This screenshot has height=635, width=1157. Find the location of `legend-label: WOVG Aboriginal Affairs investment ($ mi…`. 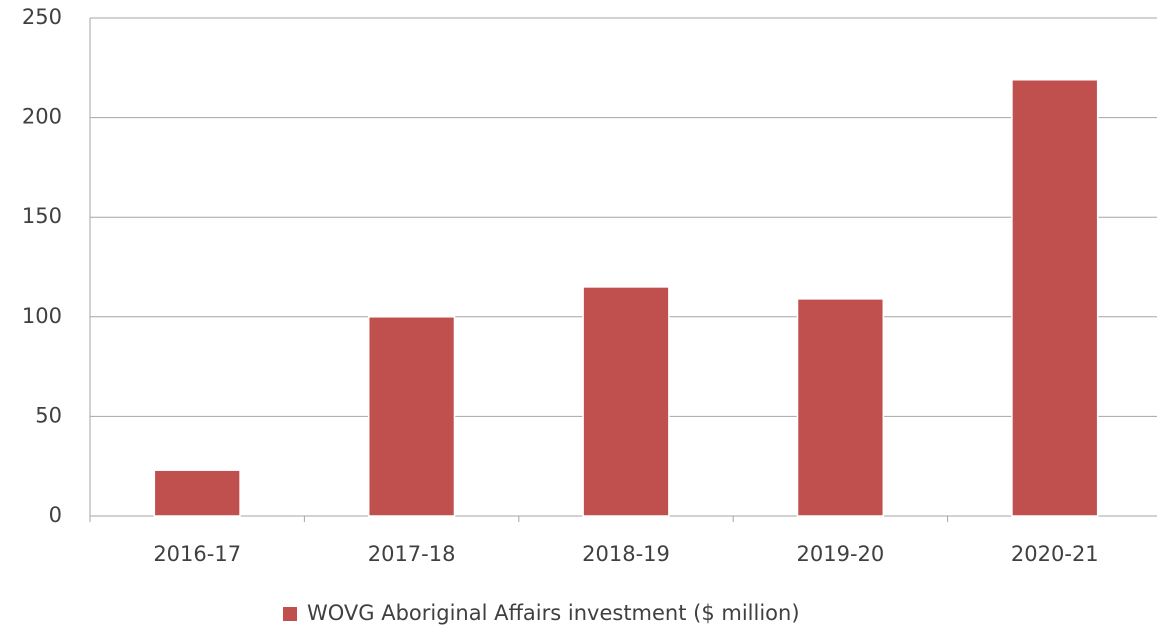

legend-label: WOVG Aboriginal Affairs investment ($ mi… is located at coordinates (553, 613).